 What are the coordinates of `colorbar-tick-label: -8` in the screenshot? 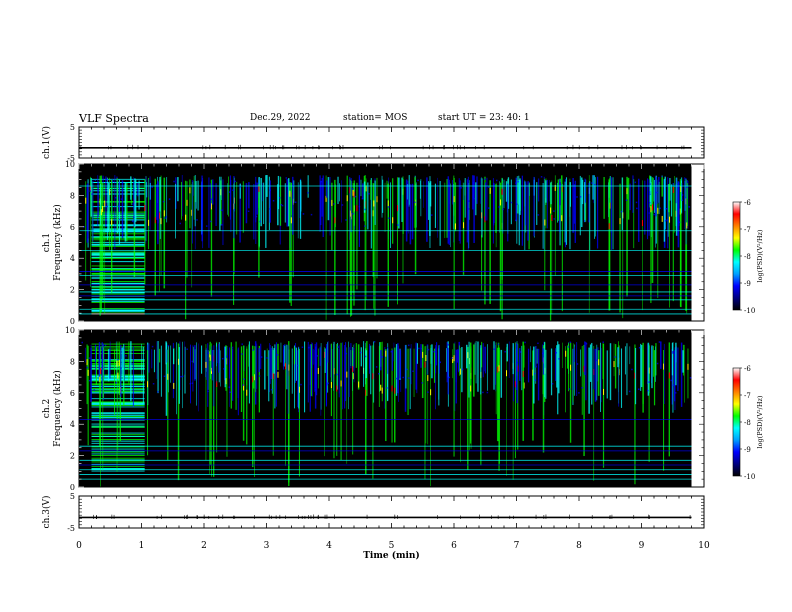 It's located at (747, 423).